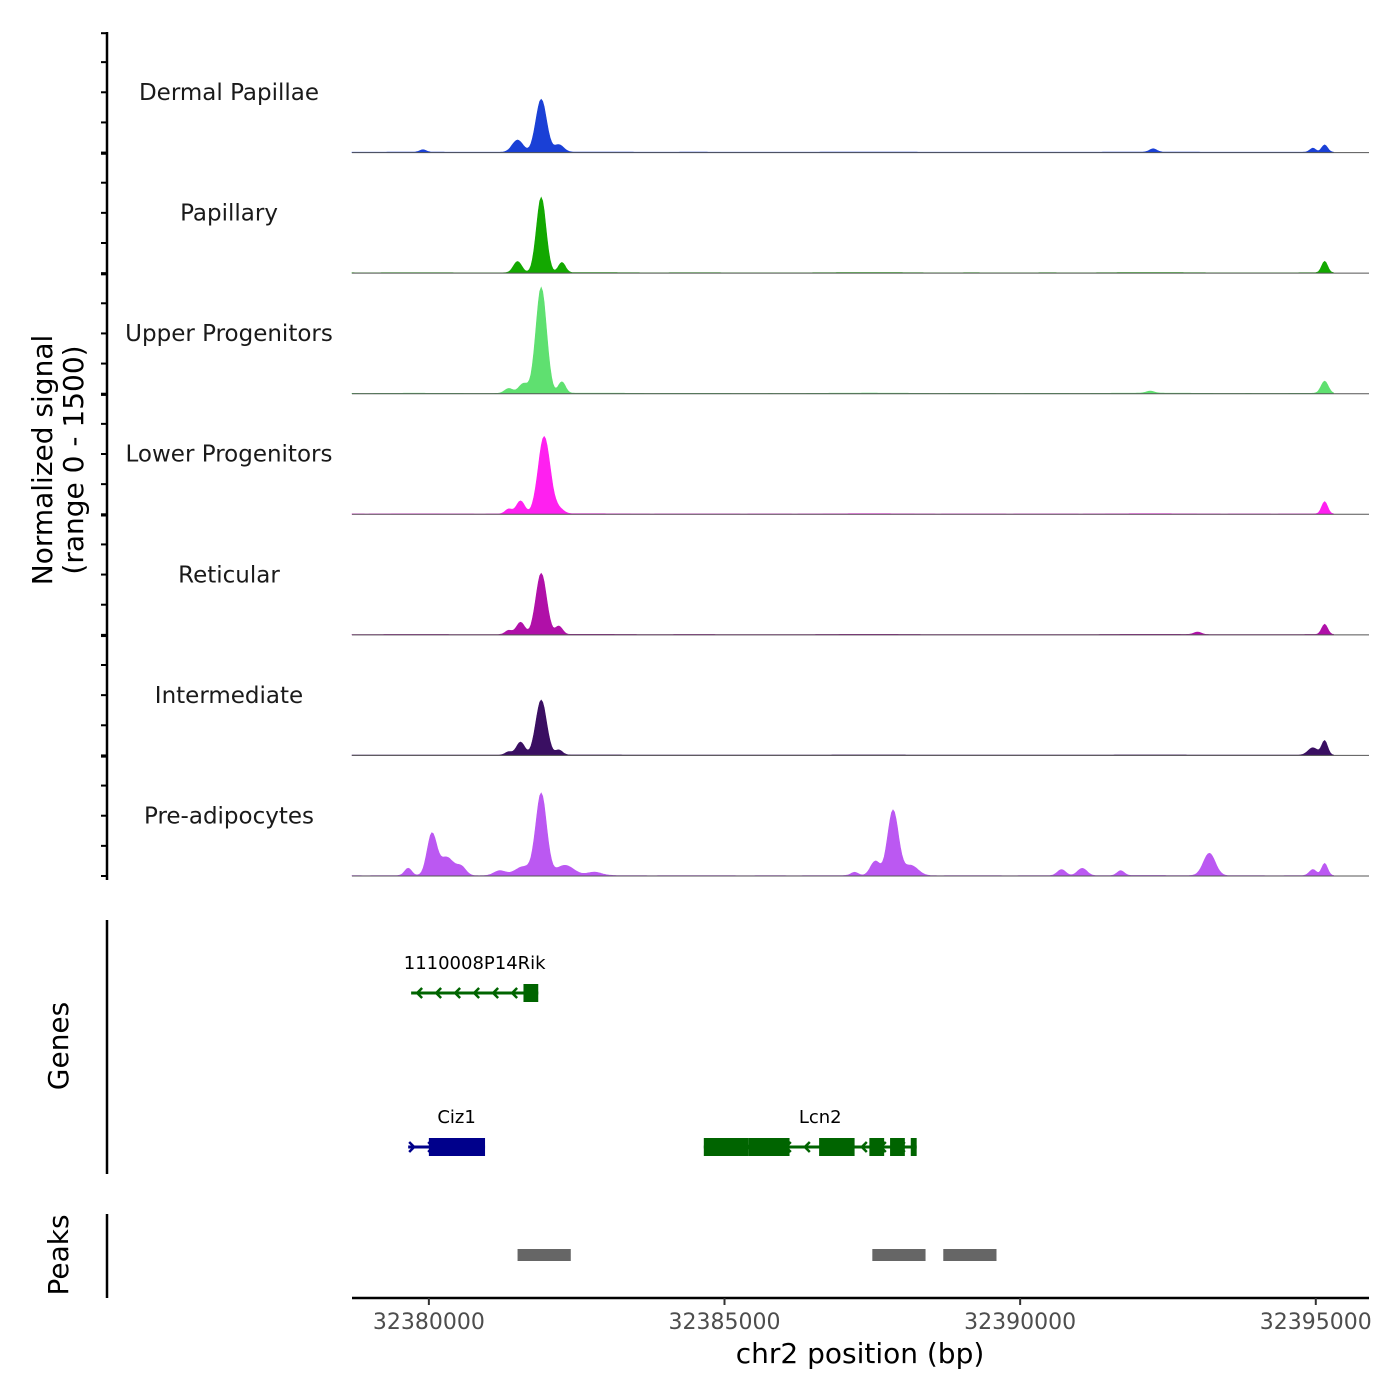  I want to click on gene-ciz1: Ciz1, so click(447, 1131).